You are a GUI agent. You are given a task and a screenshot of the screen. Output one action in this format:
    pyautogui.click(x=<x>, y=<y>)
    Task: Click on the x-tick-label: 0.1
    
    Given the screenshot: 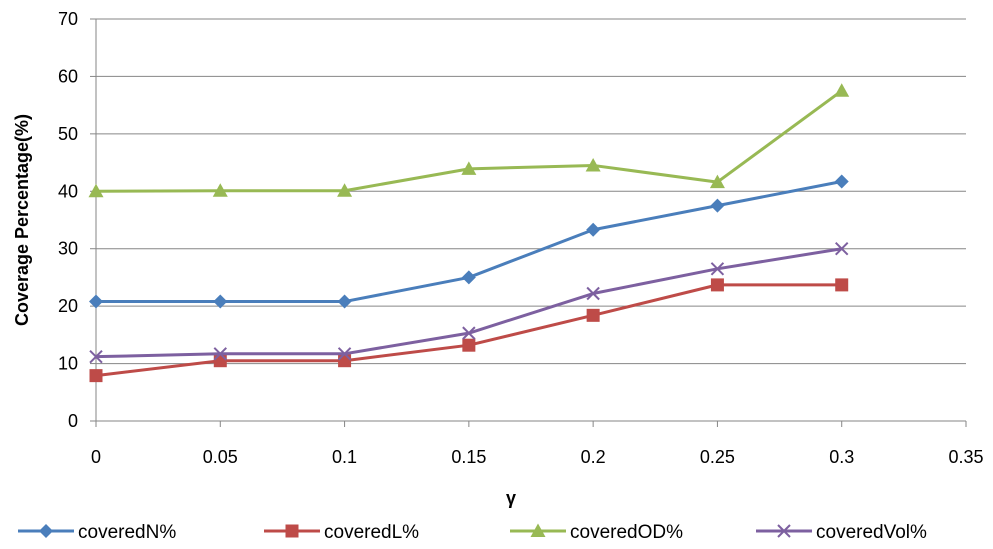 What is the action you would take?
    pyautogui.click(x=344, y=457)
    